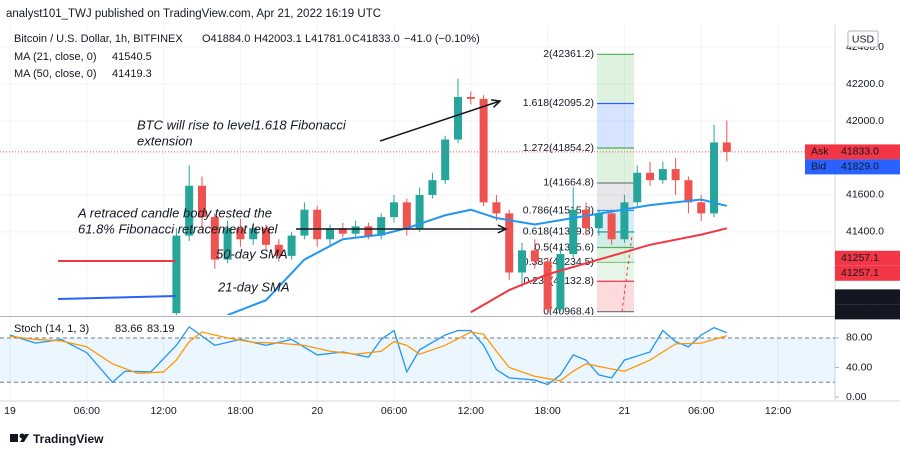 The image size is (900, 457). I want to click on legend-ohlc: C41833.0, so click(376, 39).